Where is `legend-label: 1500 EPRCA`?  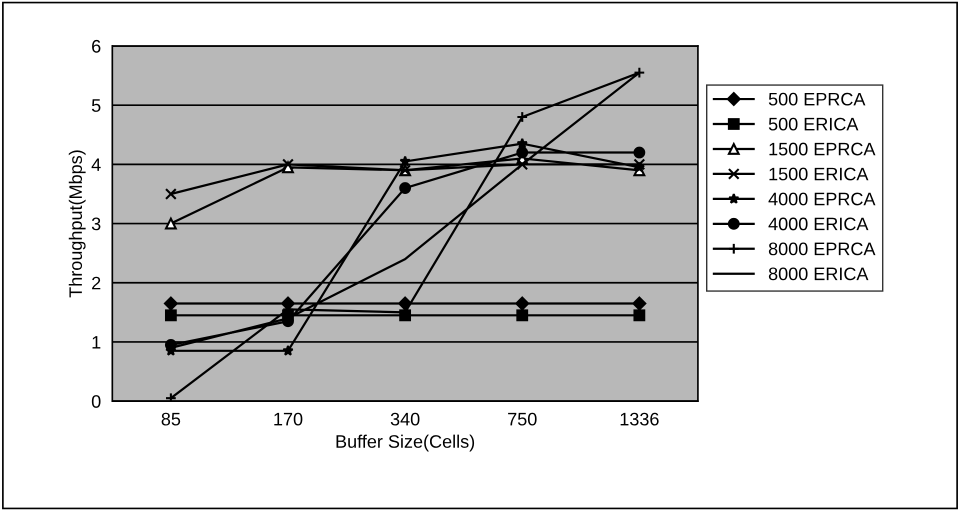
legend-label: 1500 EPRCA is located at coordinates (822, 149).